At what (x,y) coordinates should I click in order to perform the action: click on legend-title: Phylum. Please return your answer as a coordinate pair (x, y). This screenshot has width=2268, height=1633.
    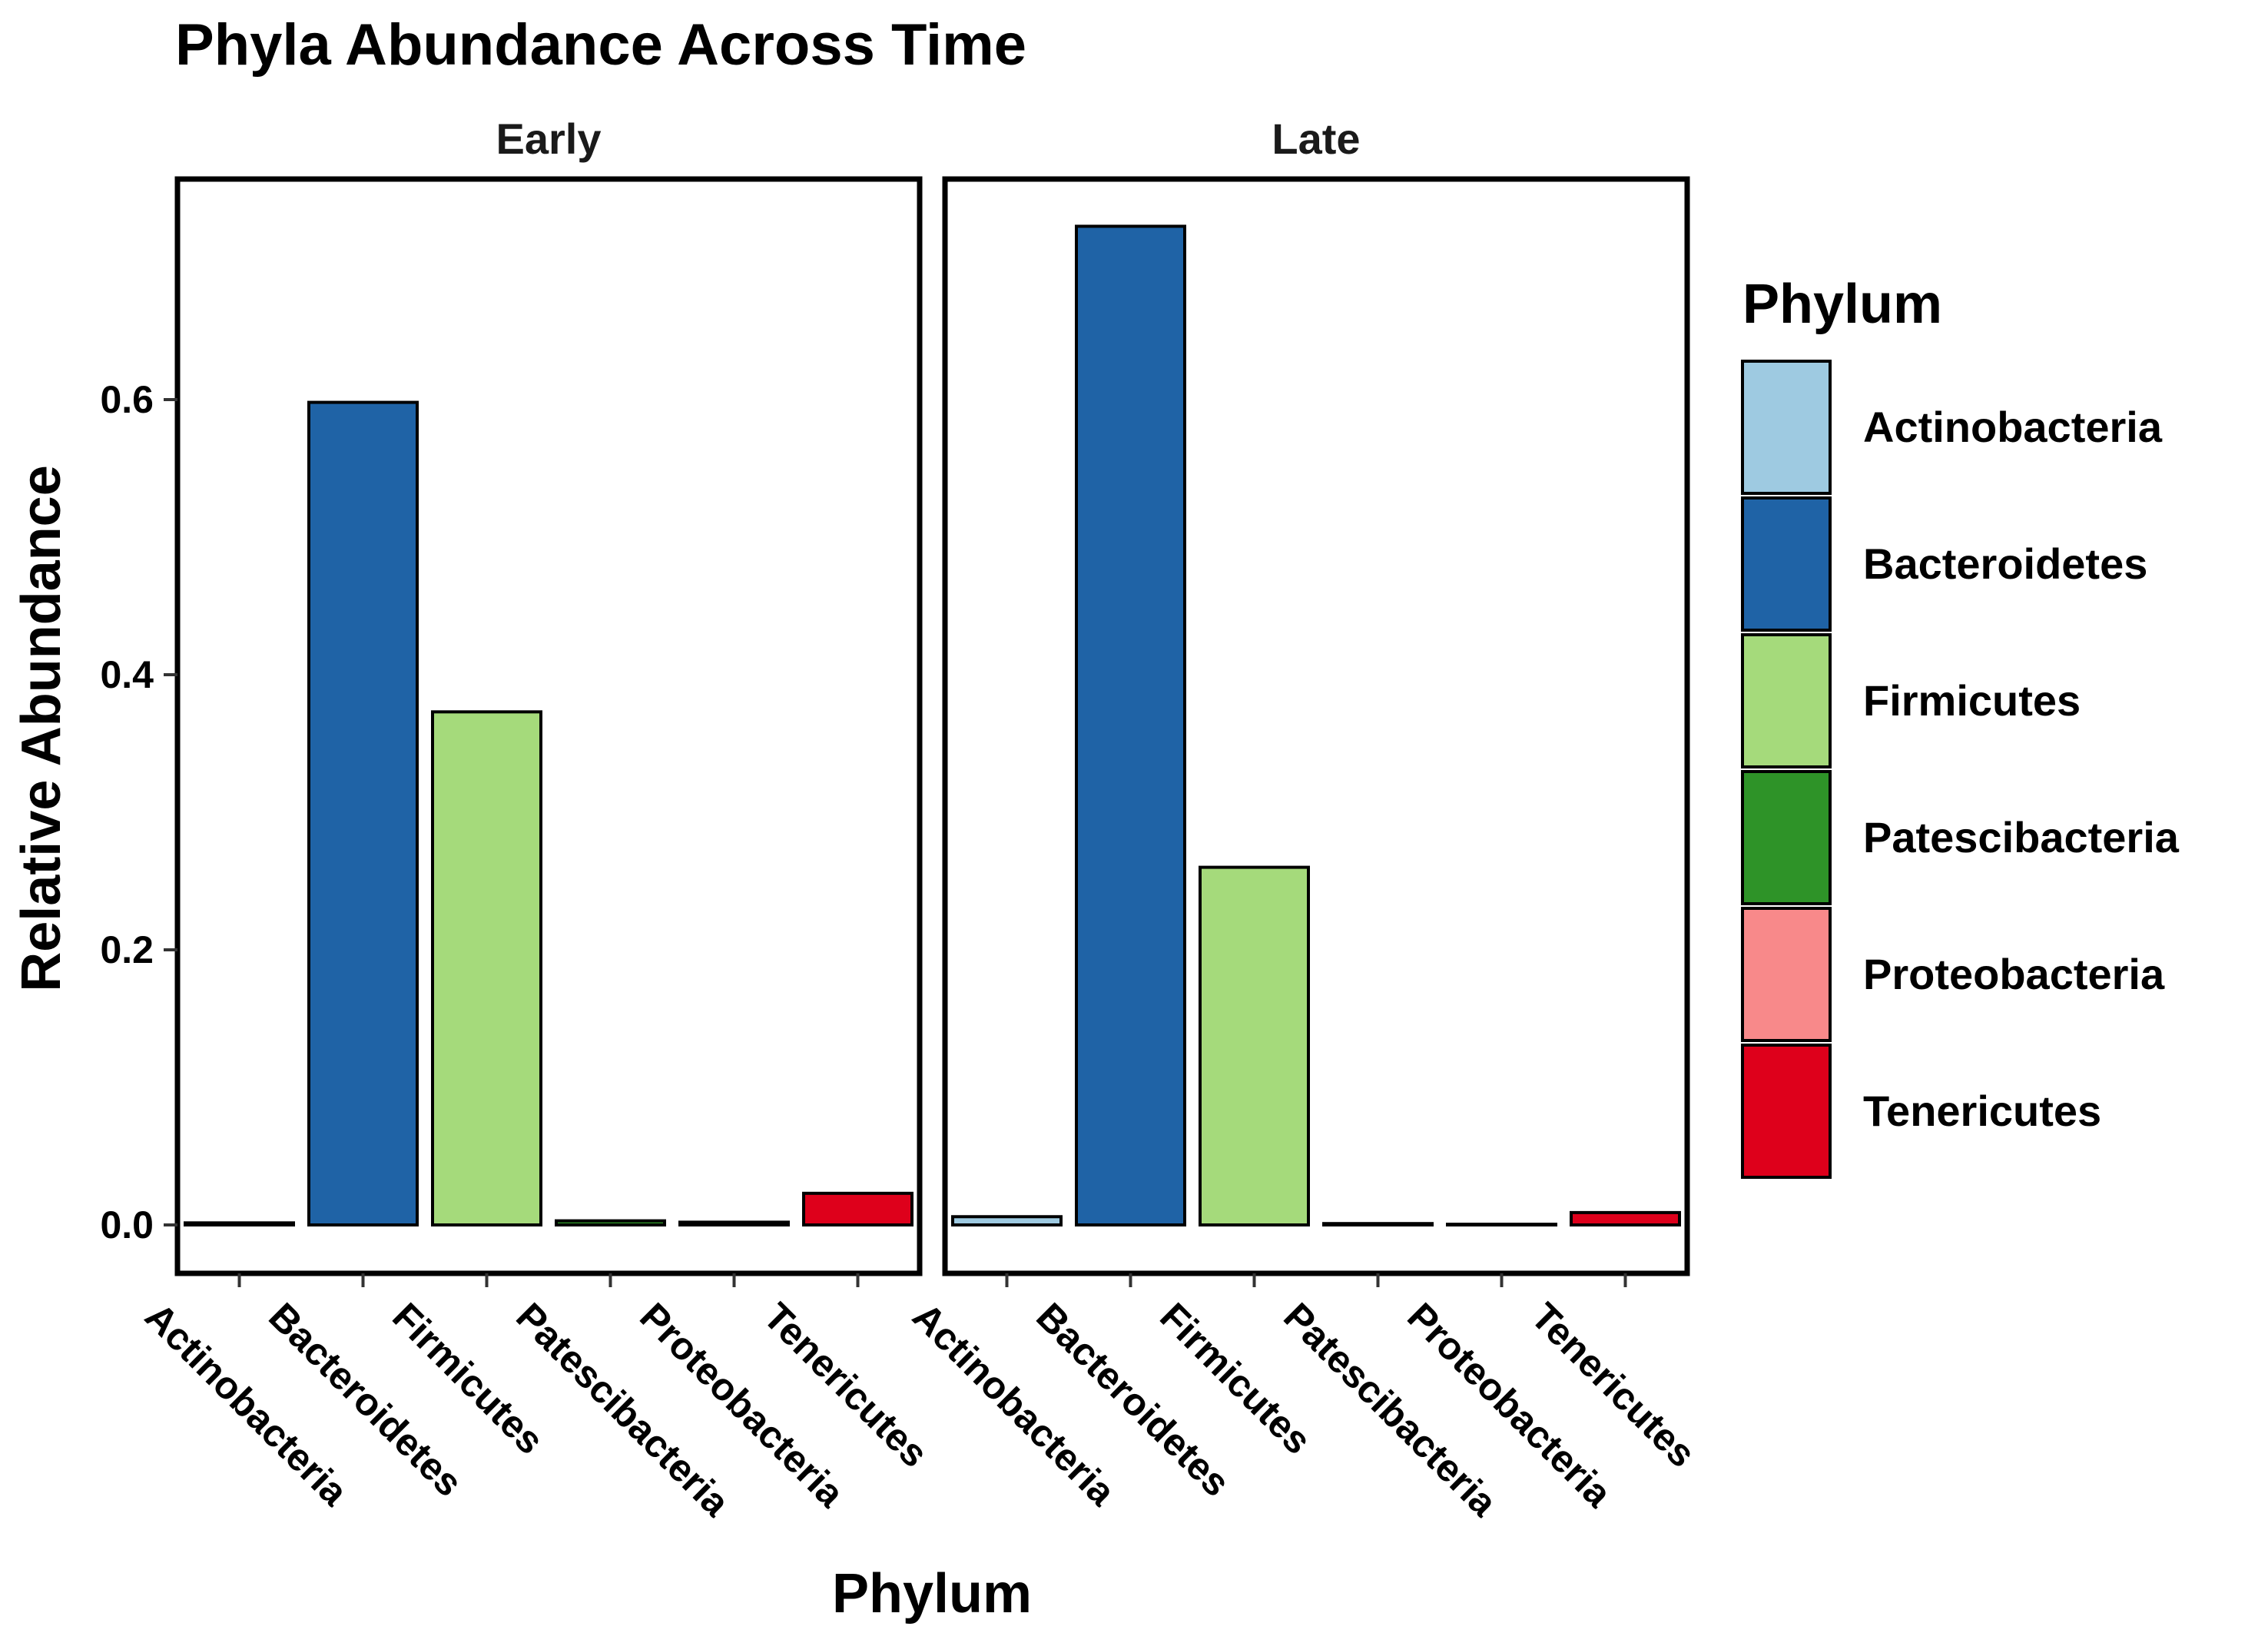
    Looking at the image, I should click on (1842, 304).